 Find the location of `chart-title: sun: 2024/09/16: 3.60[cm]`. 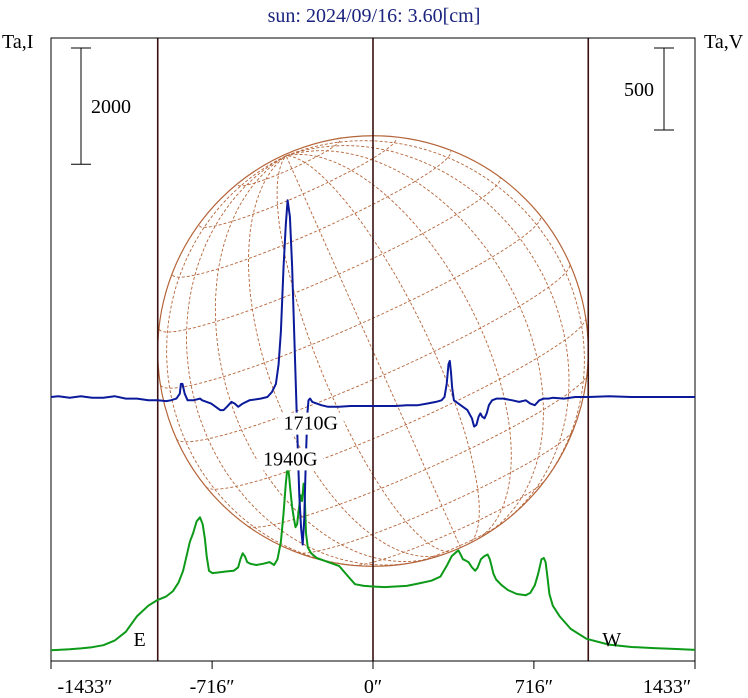

chart-title: sun: 2024/09/16: 3.60[cm] is located at coordinates (374, 16).